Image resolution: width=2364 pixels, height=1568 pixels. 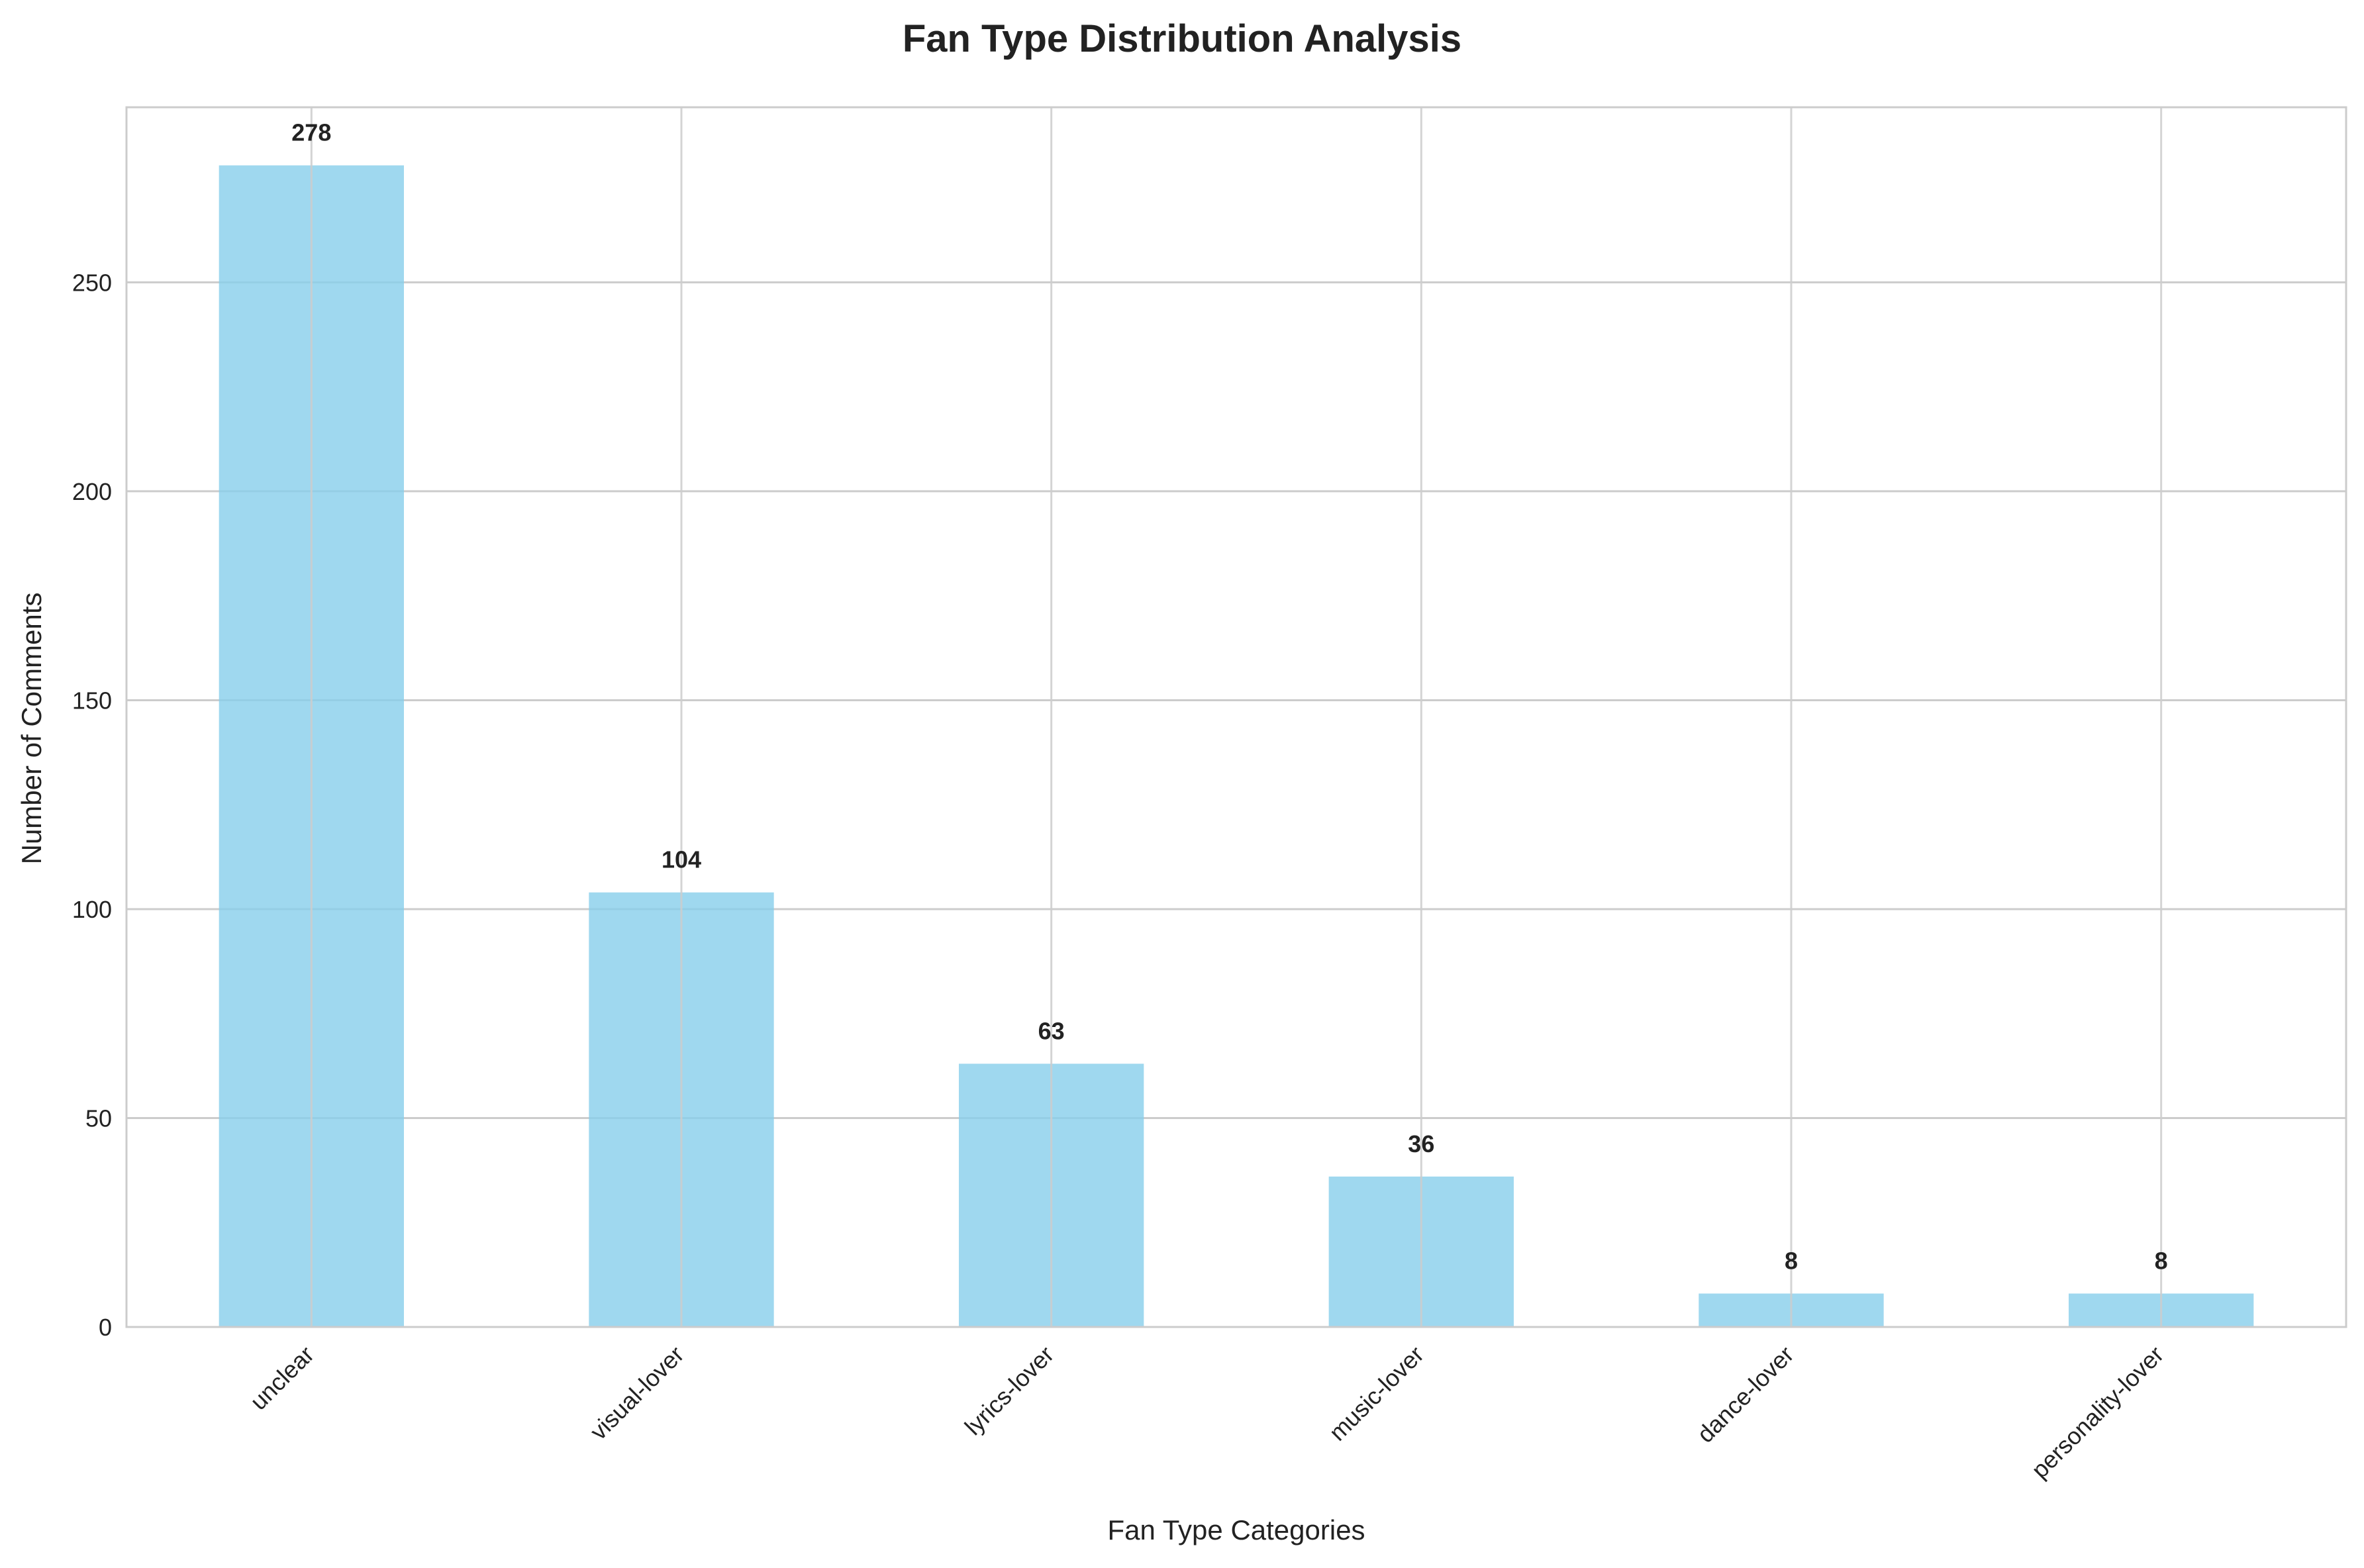 I want to click on x-tick-label: unclear, so click(x=282, y=1378).